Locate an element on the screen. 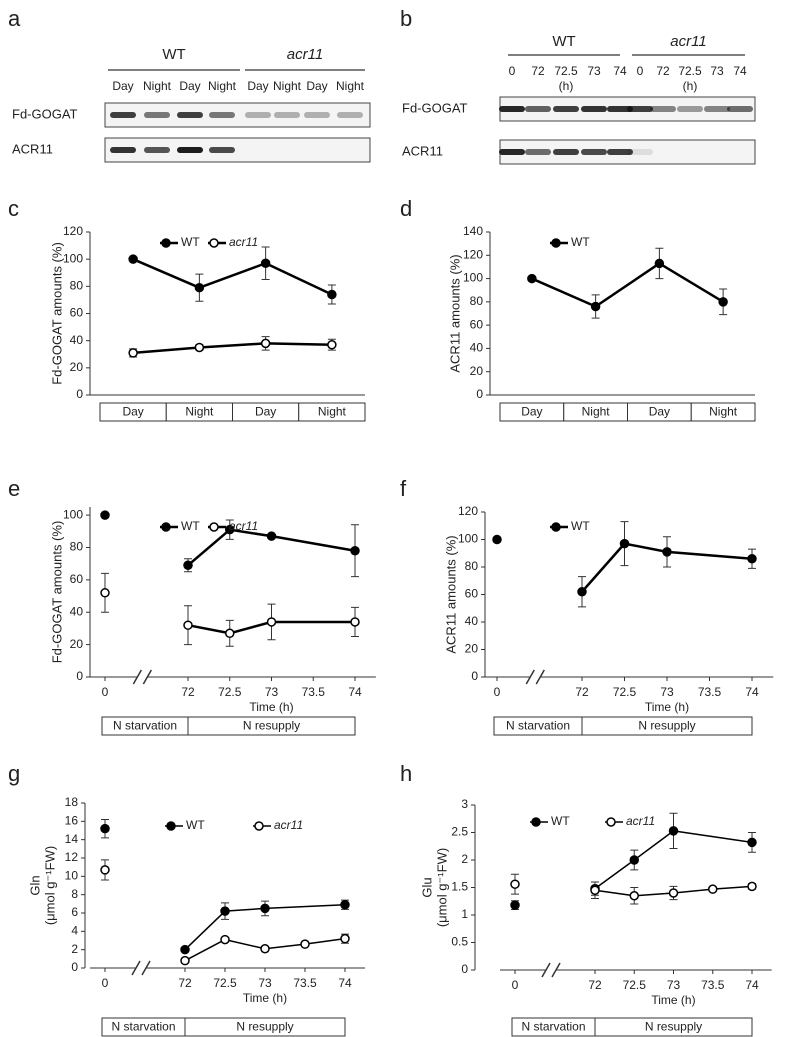  y-tick-label: 80 is located at coordinates (77, 286).